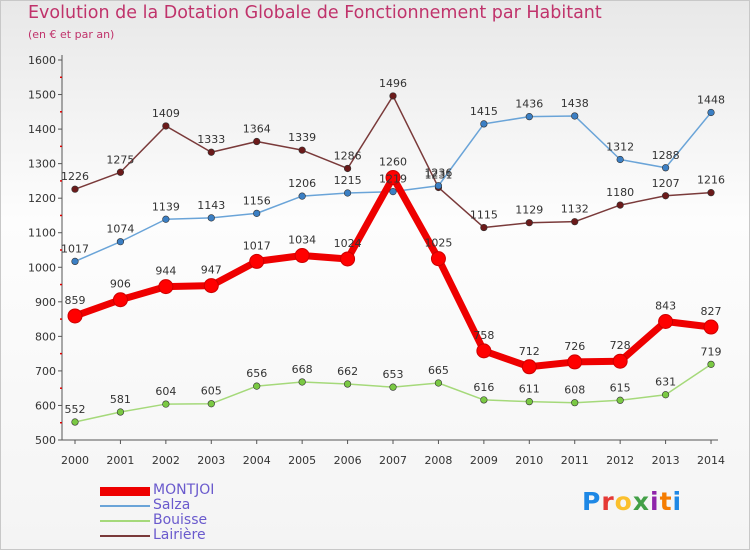  I want to click on data-label-bouisse: 668, so click(302, 369).